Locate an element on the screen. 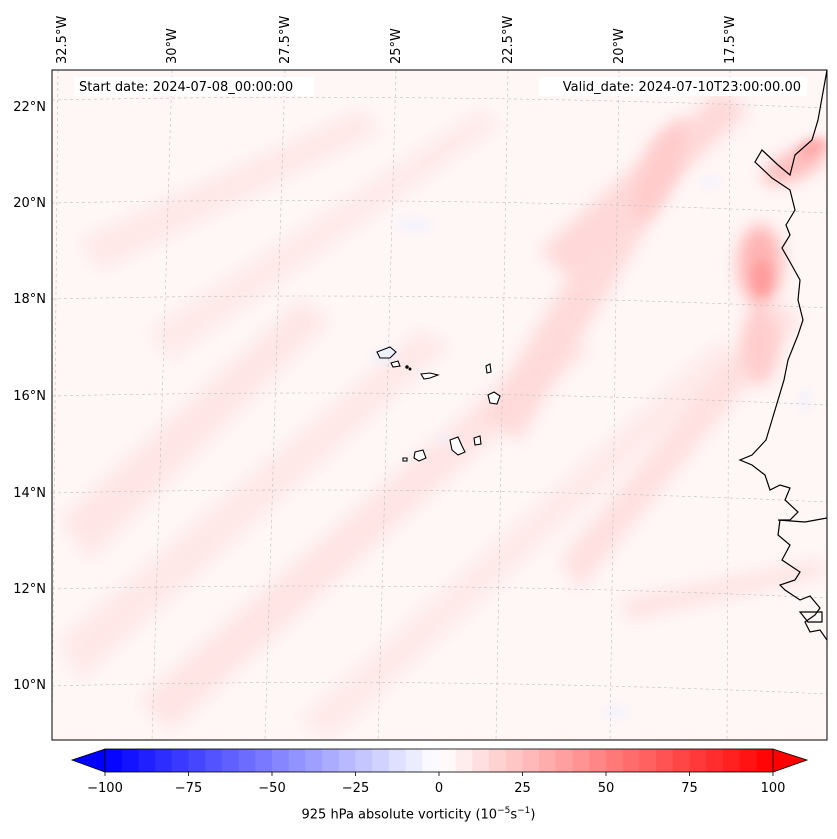 Image resolution: width=837 pixels, height=839 pixels. island-santo-antao is located at coordinates (386, 352).